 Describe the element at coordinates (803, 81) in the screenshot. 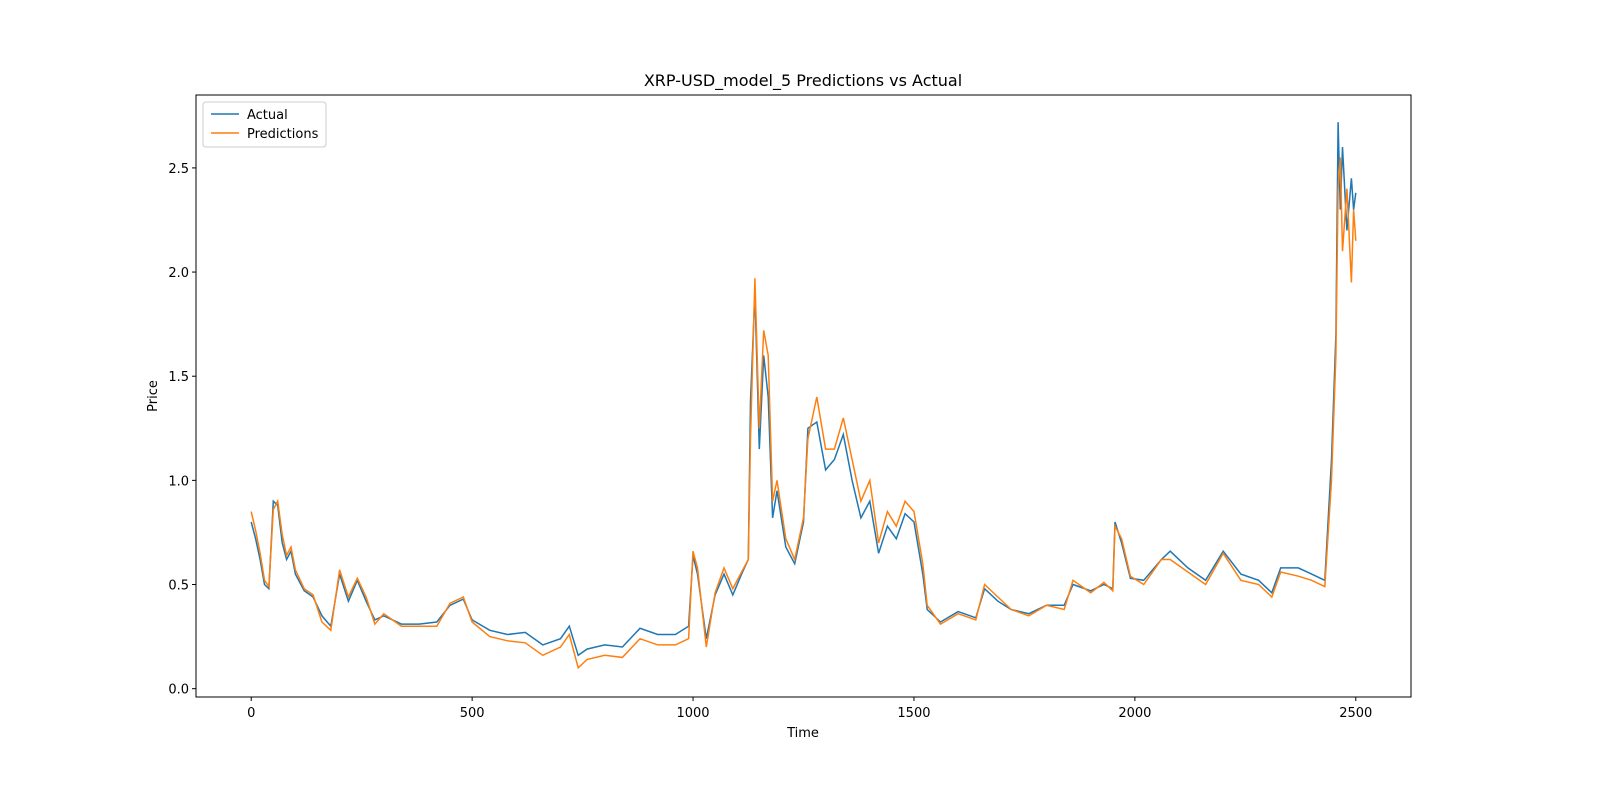

I see `chart-title: XRP-USD_model_5 Predictions vs Actual` at that location.